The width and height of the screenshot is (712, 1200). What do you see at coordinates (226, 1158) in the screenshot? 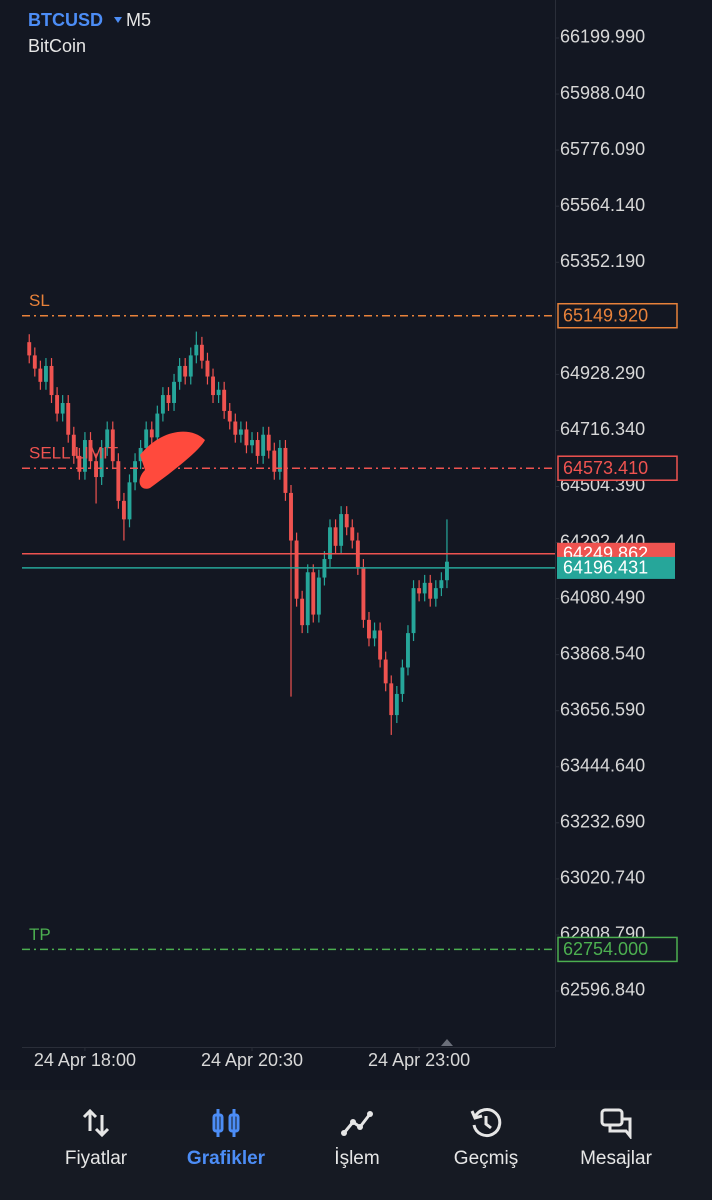
I see `nav-label: Grafikler` at bounding box center [226, 1158].